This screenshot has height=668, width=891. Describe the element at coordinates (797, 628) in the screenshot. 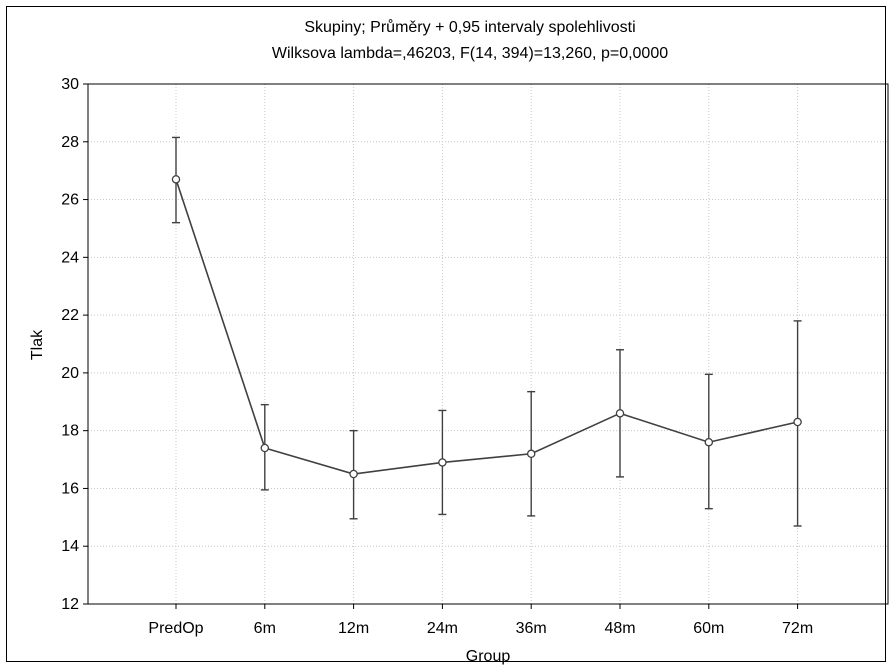

I see `x-tick-label: 72m` at that location.